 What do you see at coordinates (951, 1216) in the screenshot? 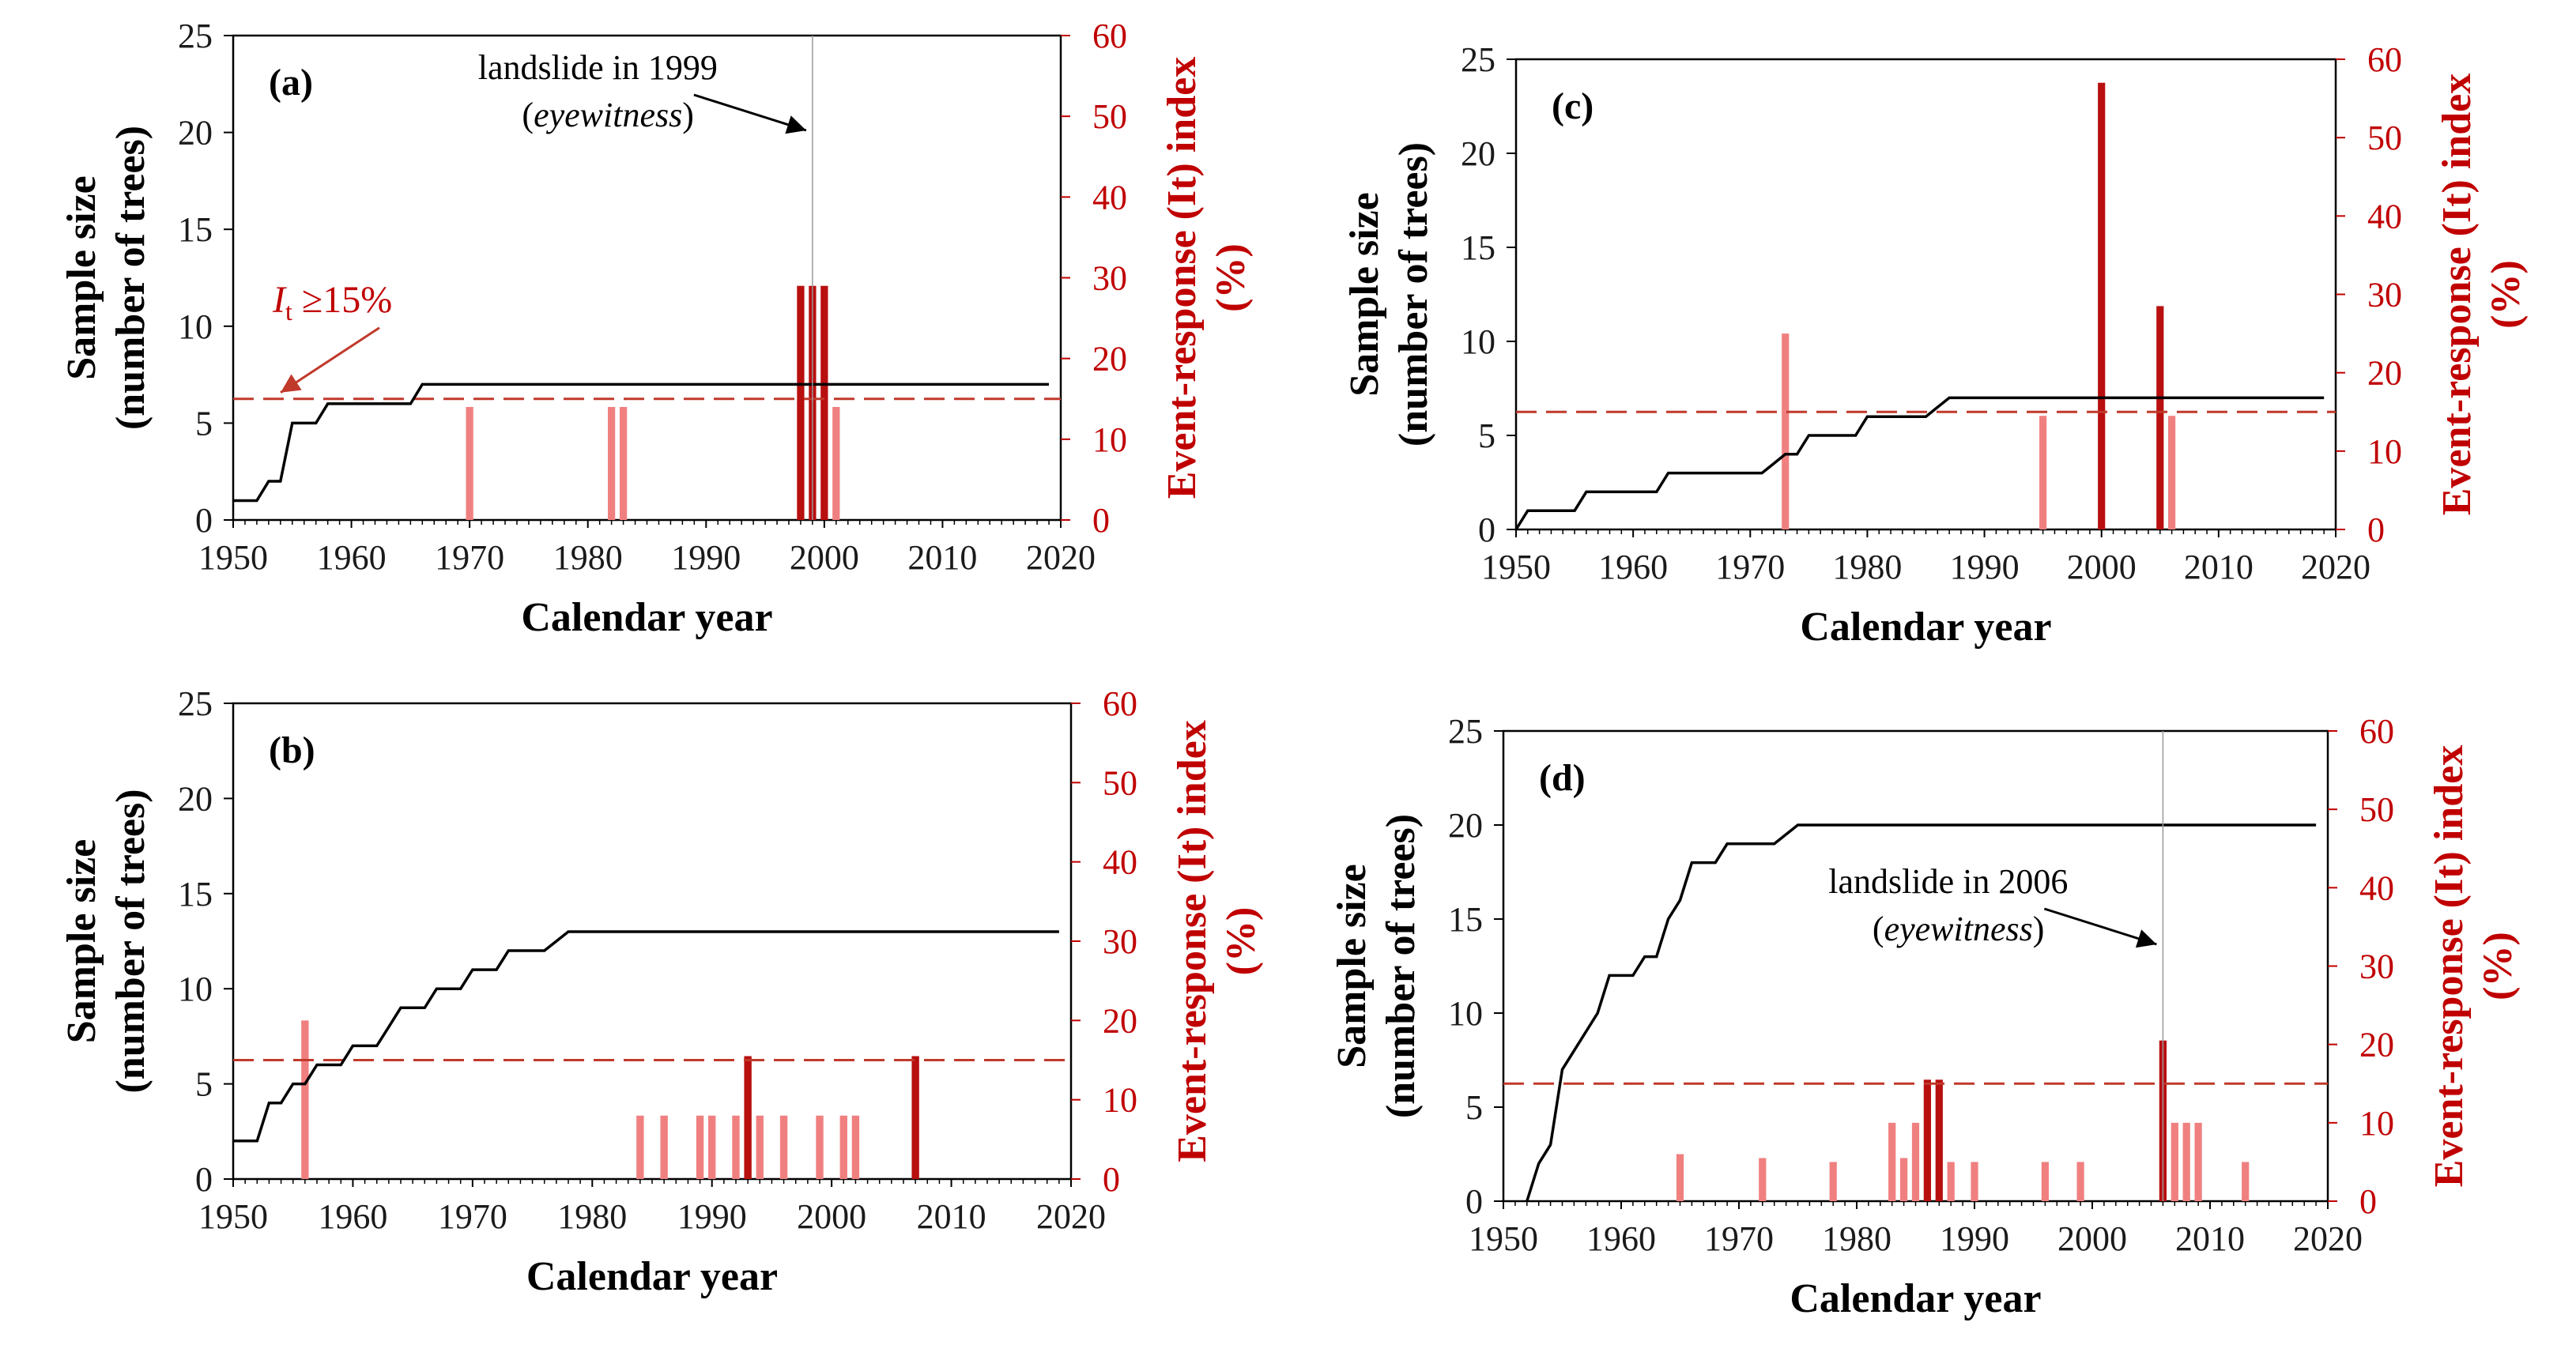
I see `x-tick-label: 2010` at bounding box center [951, 1216].